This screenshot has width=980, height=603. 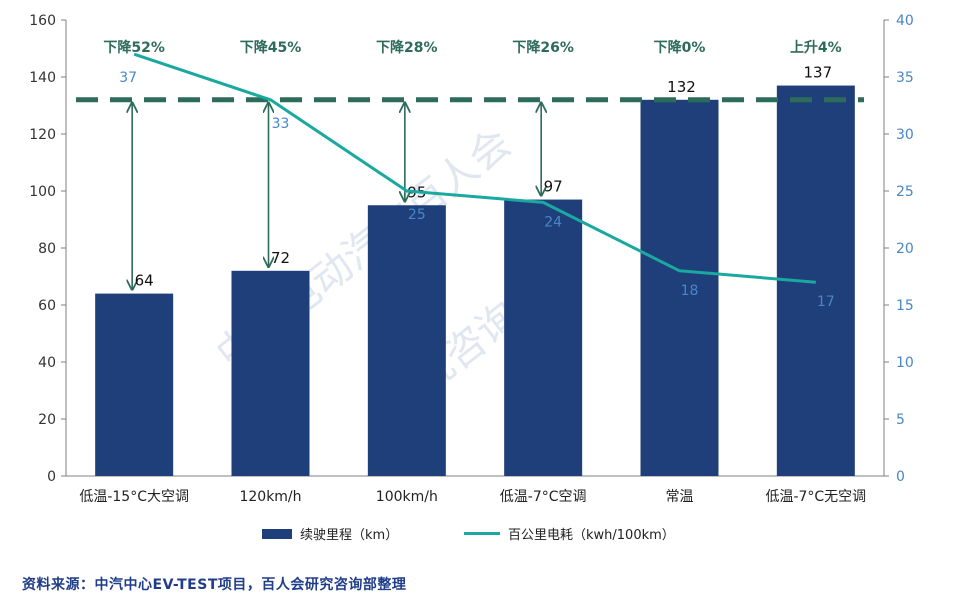 What do you see at coordinates (280, 258) in the screenshot?
I see `bar-value-label: 72` at bounding box center [280, 258].